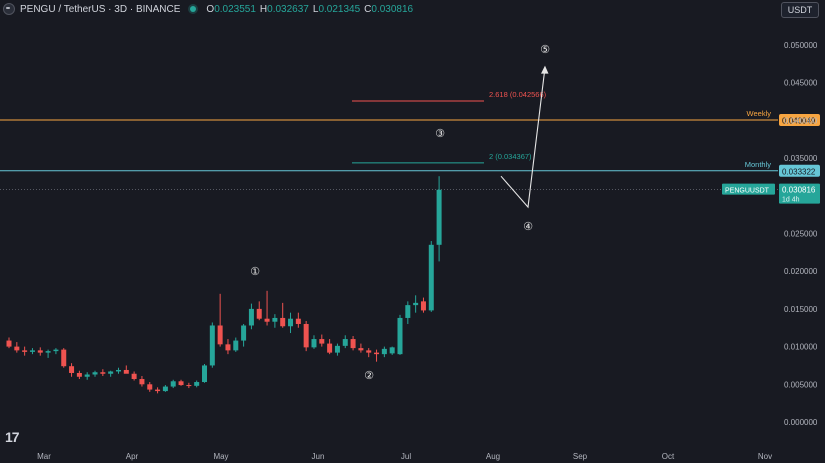  I want to click on y-tick-label: 0.025000, so click(801, 234).